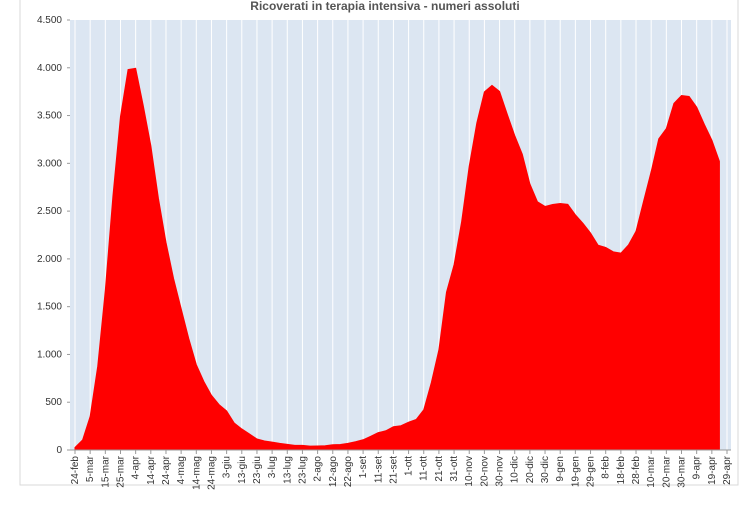 The width and height of the screenshot is (739, 511). Describe the element at coordinates (105, 471) in the screenshot. I see `x-tick-label: 15-mar` at that location.